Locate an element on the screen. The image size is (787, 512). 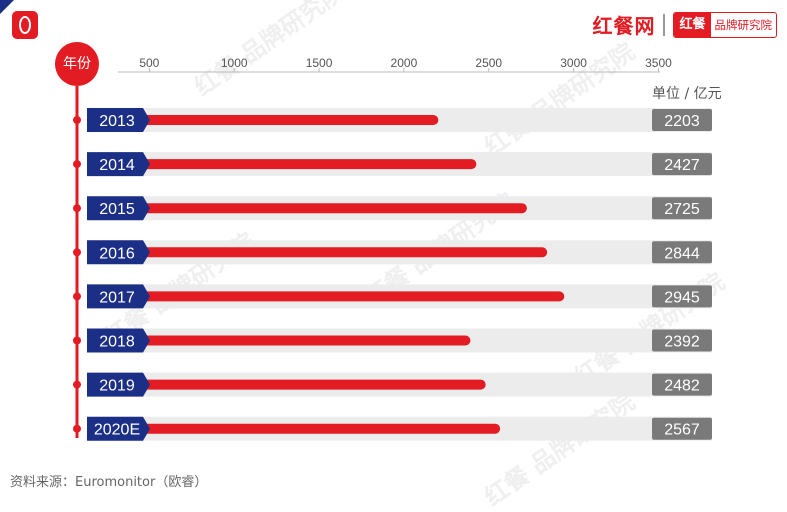
x-tick-label: 3500 is located at coordinates (658, 63).